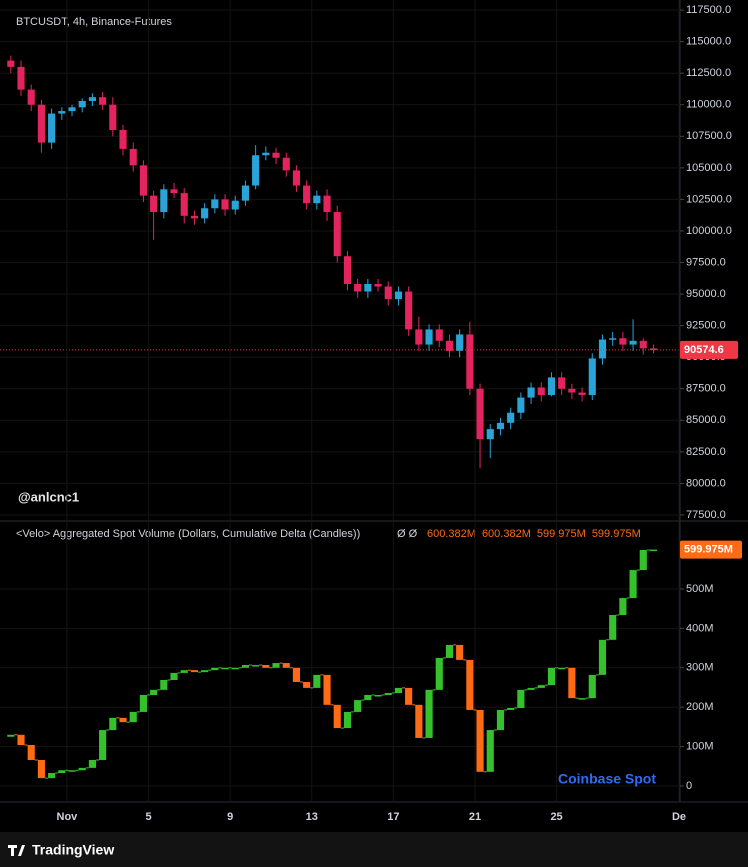 This screenshot has height=867, width=748. I want to click on last-value-tag, so click(711, 549).